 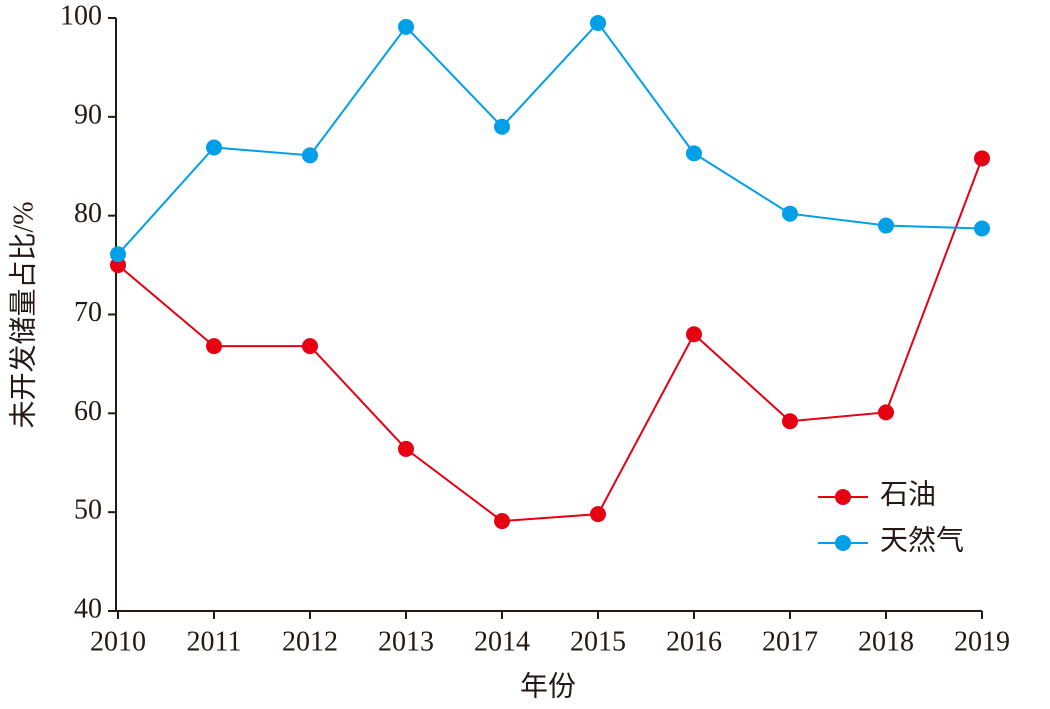 What do you see at coordinates (922, 540) in the screenshot?
I see `legend-label: 天然气` at bounding box center [922, 540].